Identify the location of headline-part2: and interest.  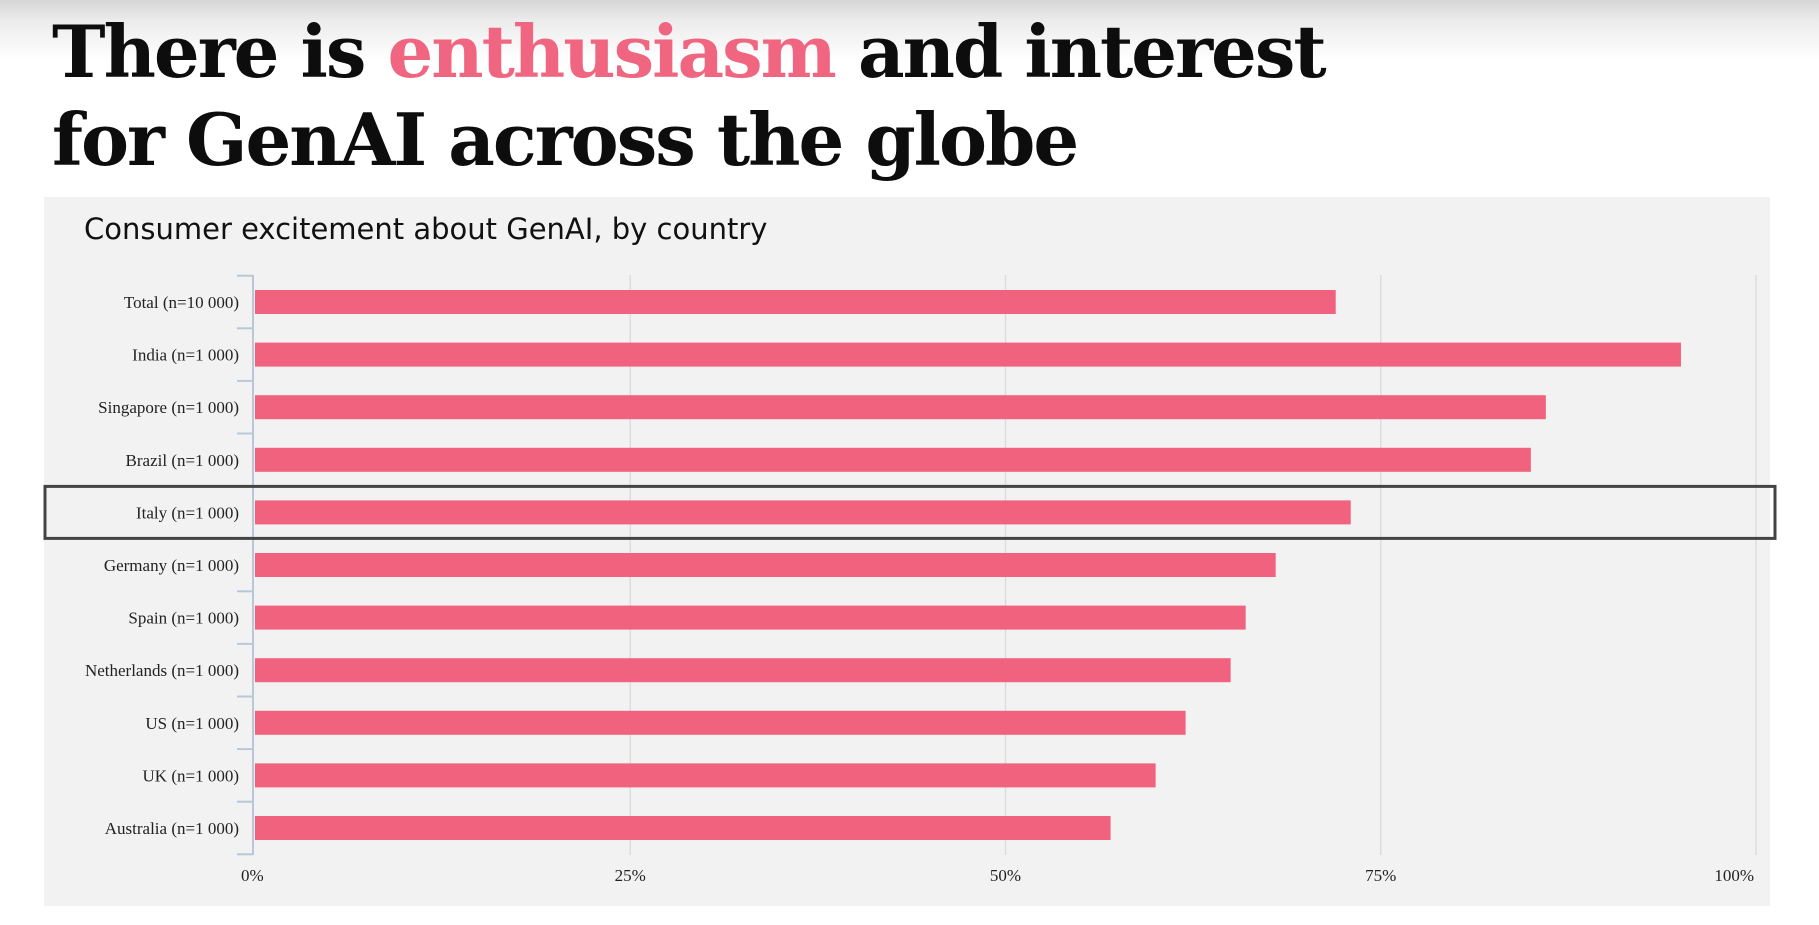
(1080, 51).